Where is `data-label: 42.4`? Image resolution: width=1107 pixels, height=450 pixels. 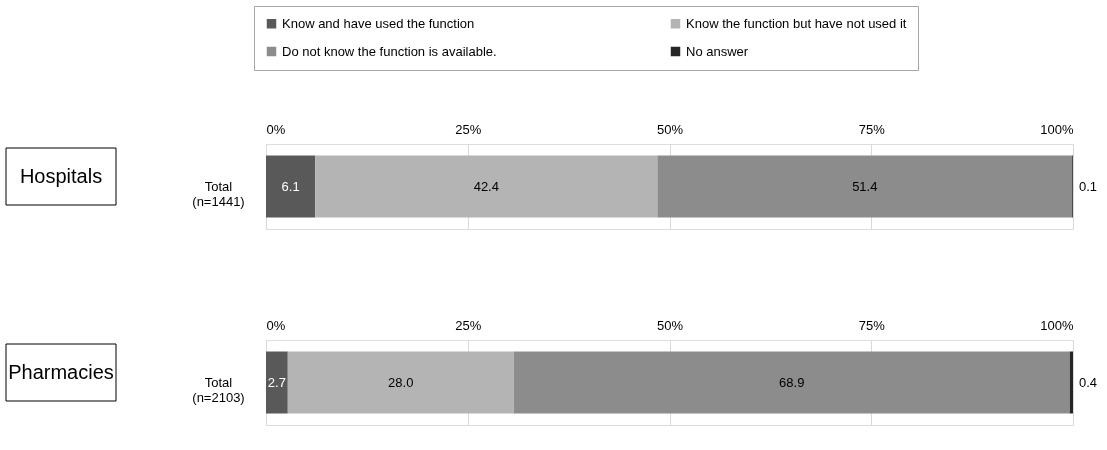
data-label: 42.4 is located at coordinates (486, 186).